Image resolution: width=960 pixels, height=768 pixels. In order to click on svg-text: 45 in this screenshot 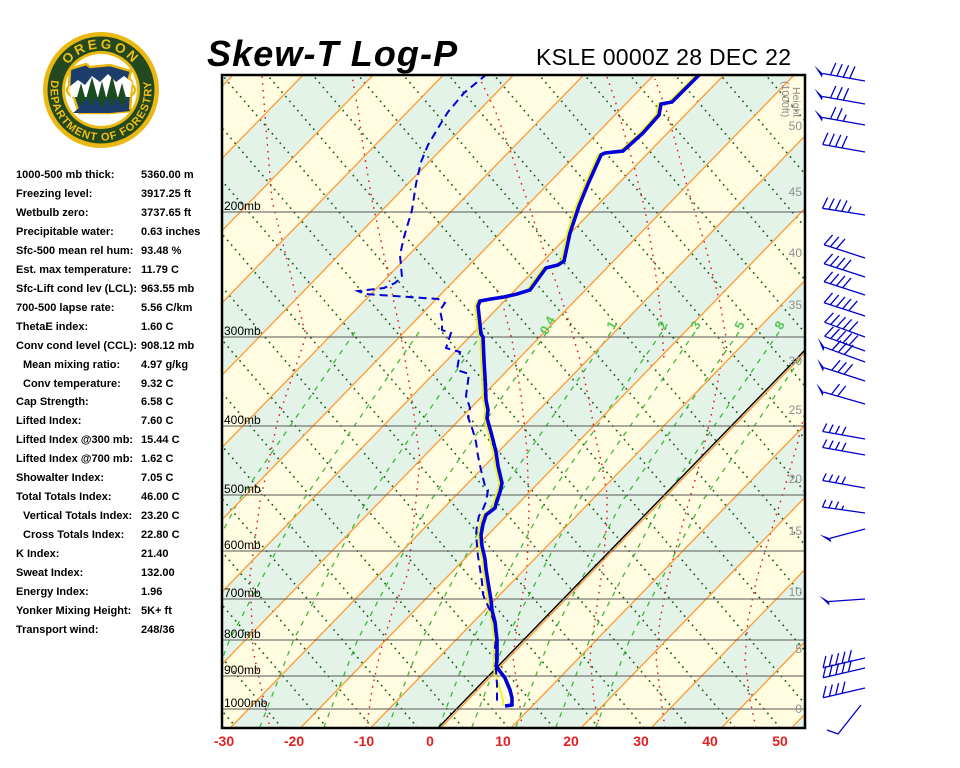, I will do `click(796, 192)`.